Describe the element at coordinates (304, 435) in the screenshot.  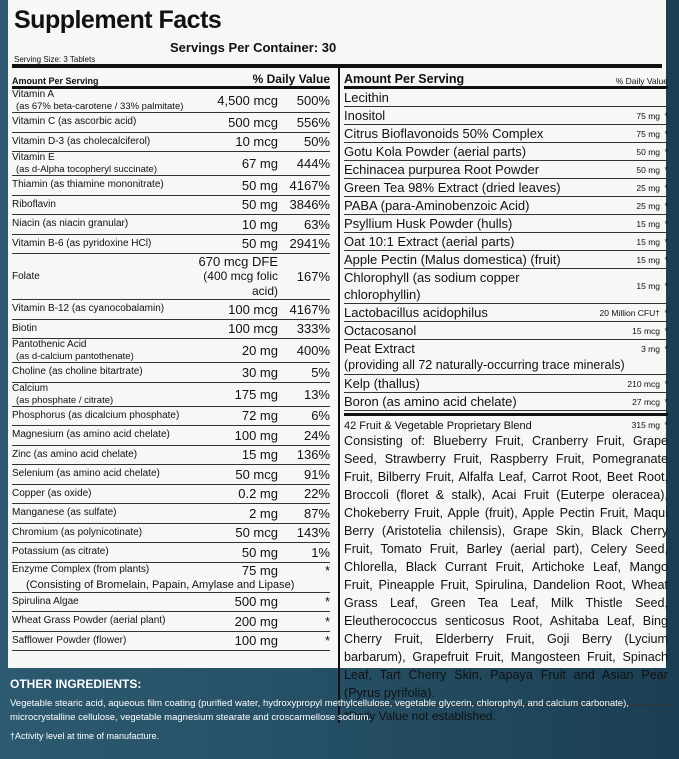
I see `daily-value: 24%` at that location.